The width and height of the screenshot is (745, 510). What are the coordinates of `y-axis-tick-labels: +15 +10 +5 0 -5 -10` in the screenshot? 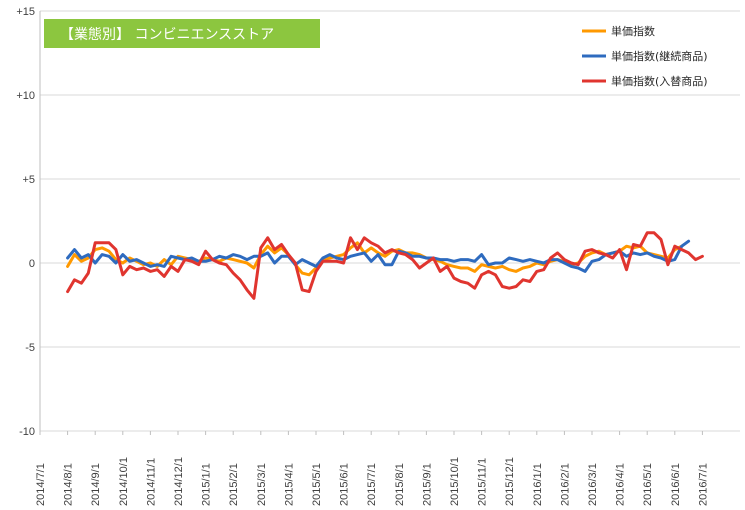 It's located at (25, 222).